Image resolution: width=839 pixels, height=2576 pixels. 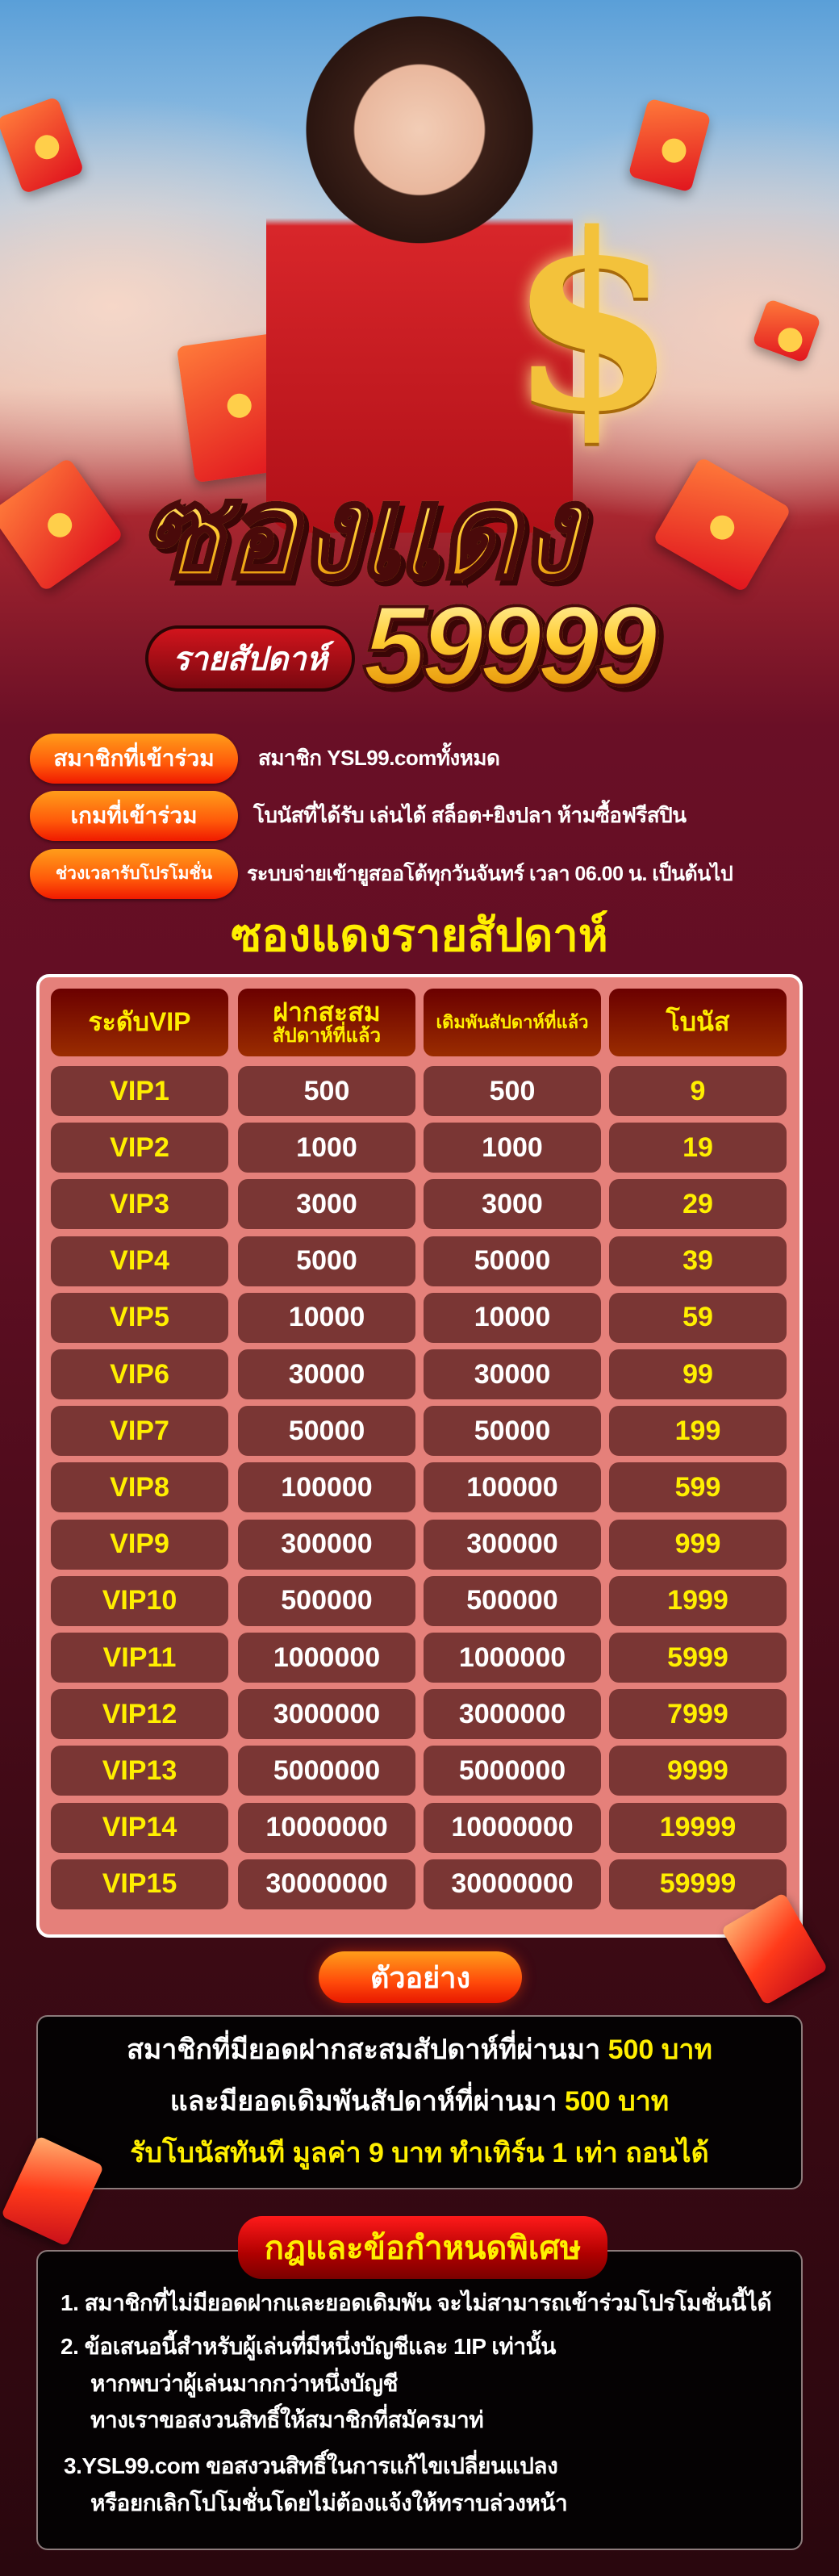 What do you see at coordinates (512, 1204) in the screenshot?
I see `bet-amount: 3000` at bounding box center [512, 1204].